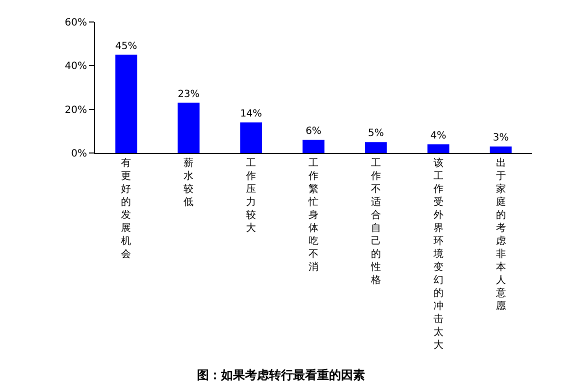  What do you see at coordinates (79, 154) in the screenshot?
I see `y-tick-label: 0%` at bounding box center [79, 154].